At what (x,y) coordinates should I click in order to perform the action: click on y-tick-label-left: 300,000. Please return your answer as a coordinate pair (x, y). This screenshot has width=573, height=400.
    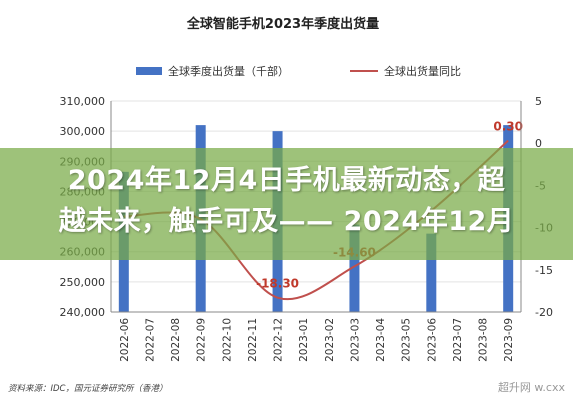
    Looking at the image, I should click on (83, 131).